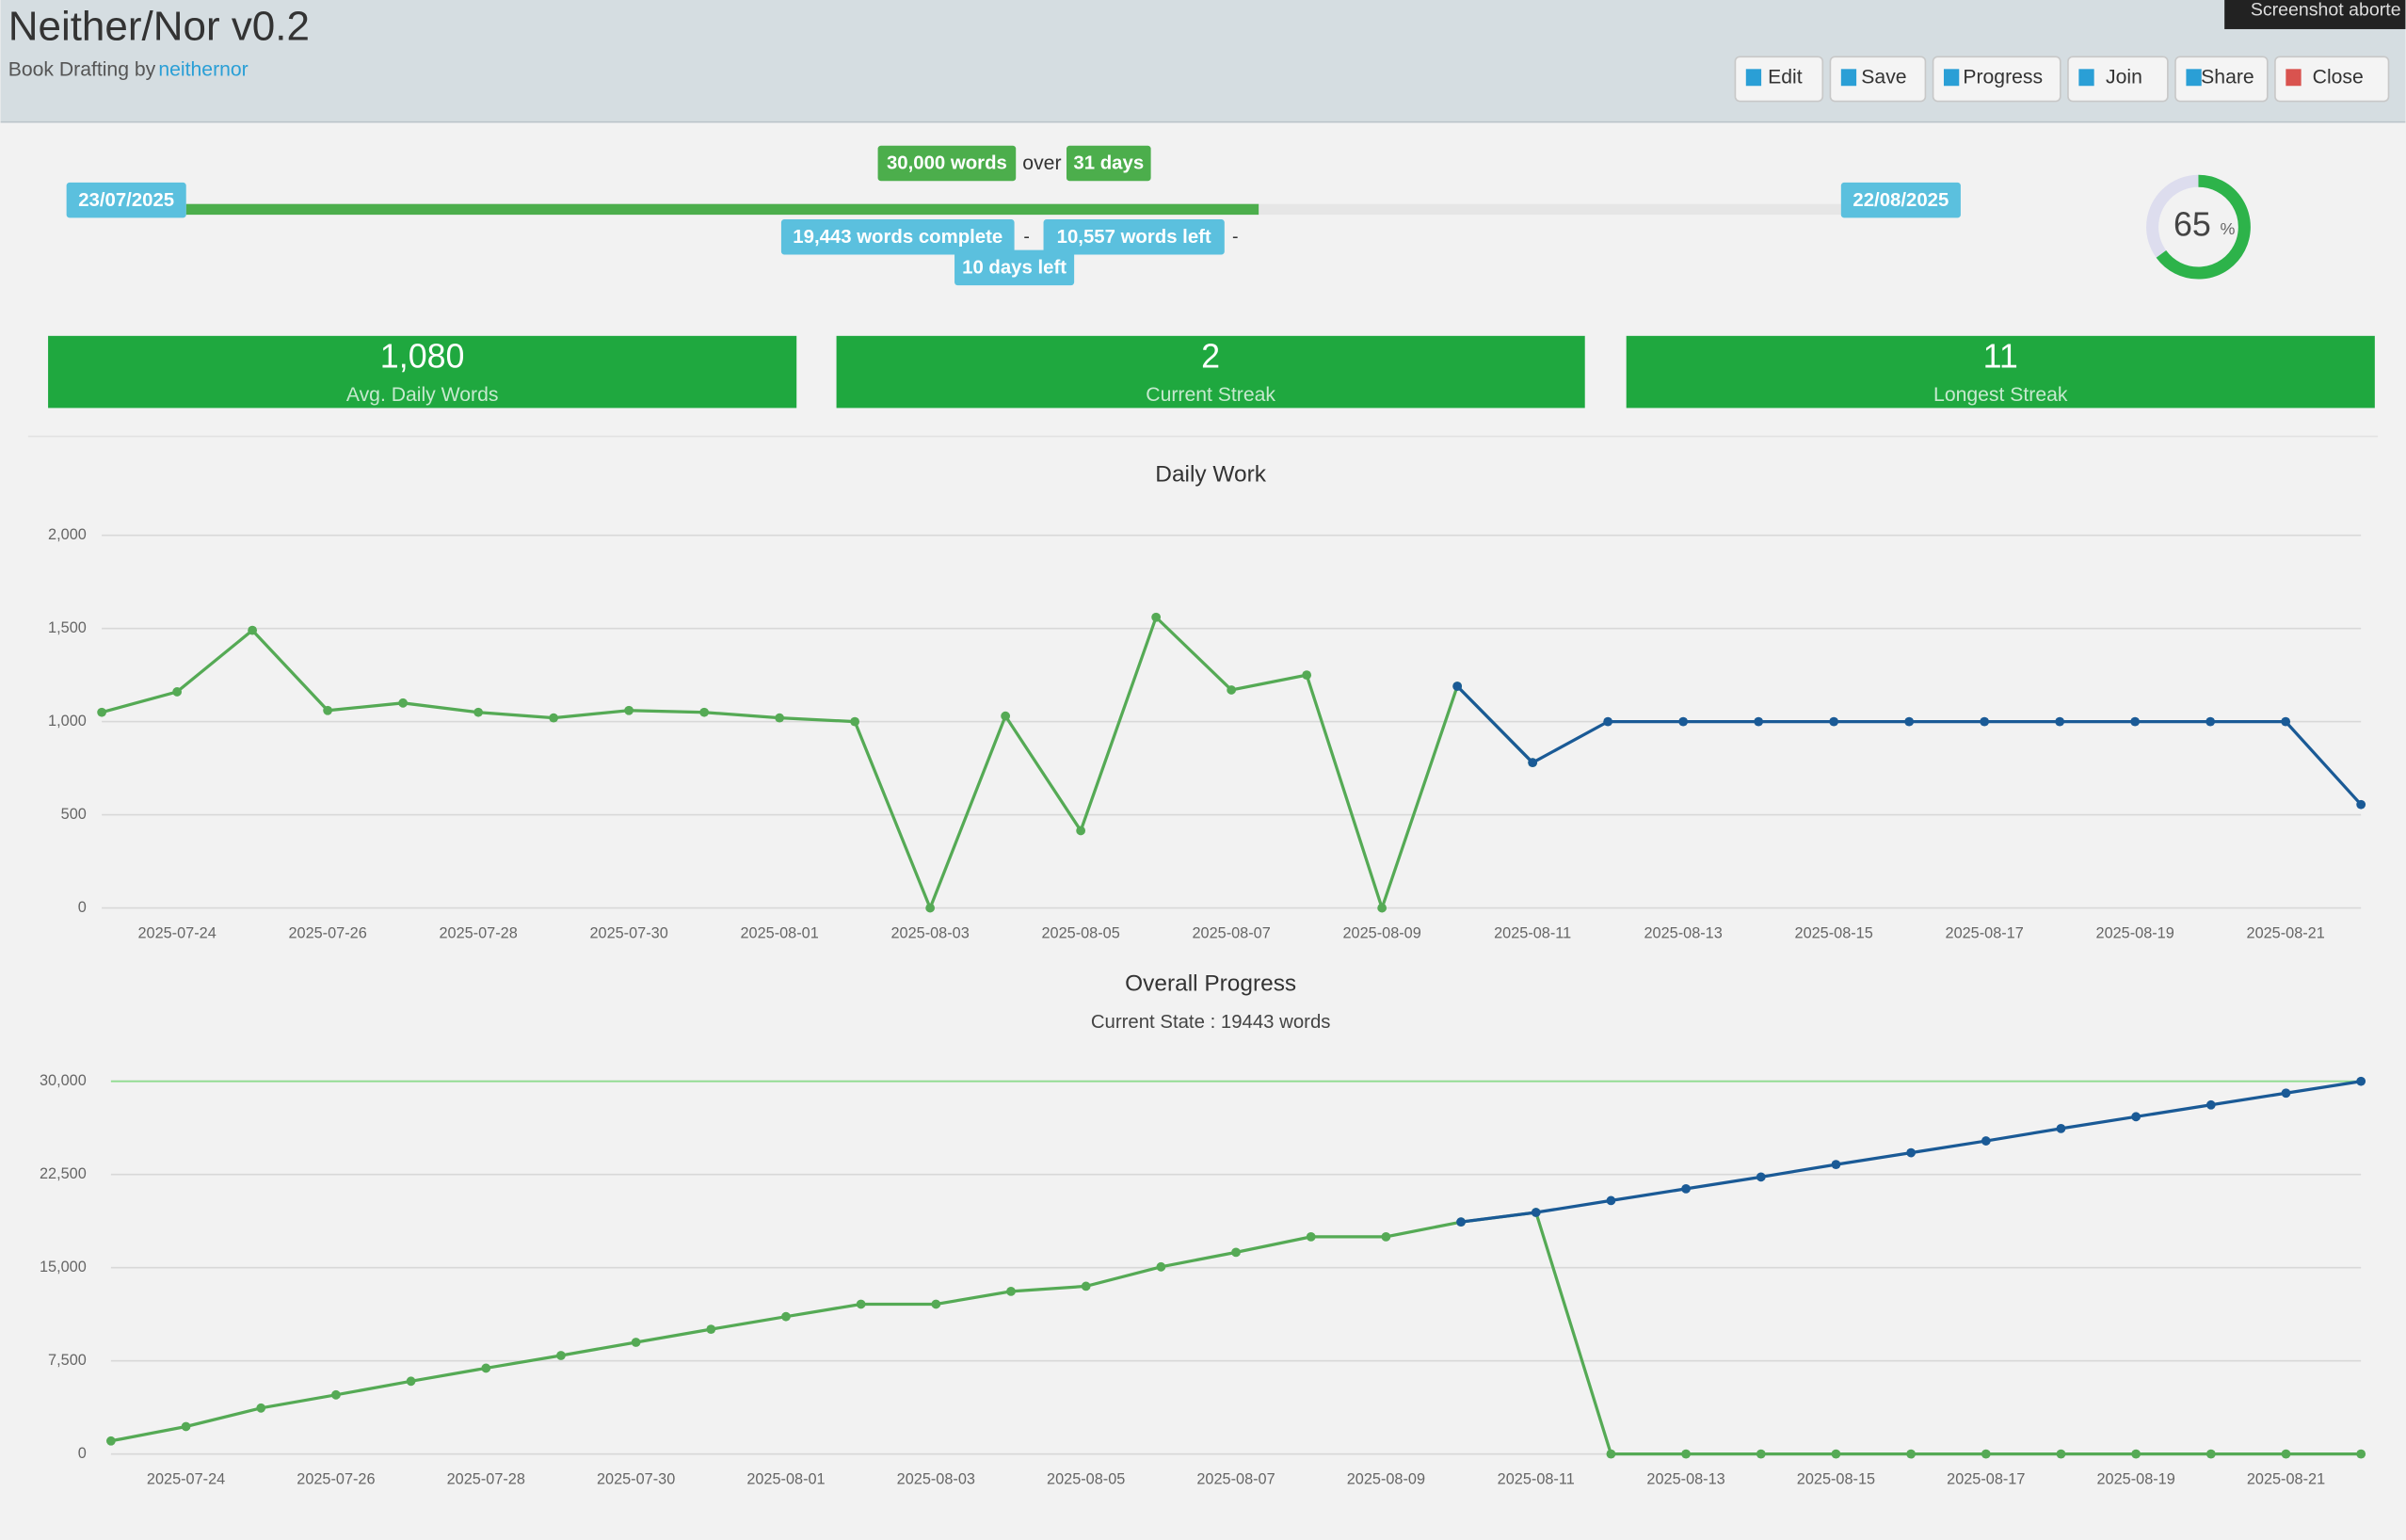 The width and height of the screenshot is (2406, 1540). Describe the element at coordinates (2001, 395) in the screenshot. I see `stat-label: Longest Streak` at that location.